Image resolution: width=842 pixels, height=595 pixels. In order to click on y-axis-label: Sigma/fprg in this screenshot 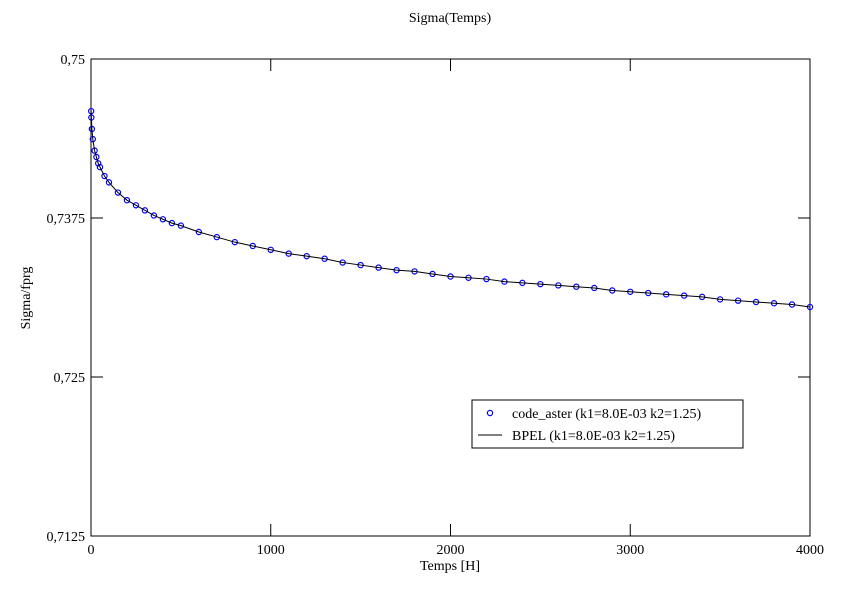, I will do `click(26, 298)`.